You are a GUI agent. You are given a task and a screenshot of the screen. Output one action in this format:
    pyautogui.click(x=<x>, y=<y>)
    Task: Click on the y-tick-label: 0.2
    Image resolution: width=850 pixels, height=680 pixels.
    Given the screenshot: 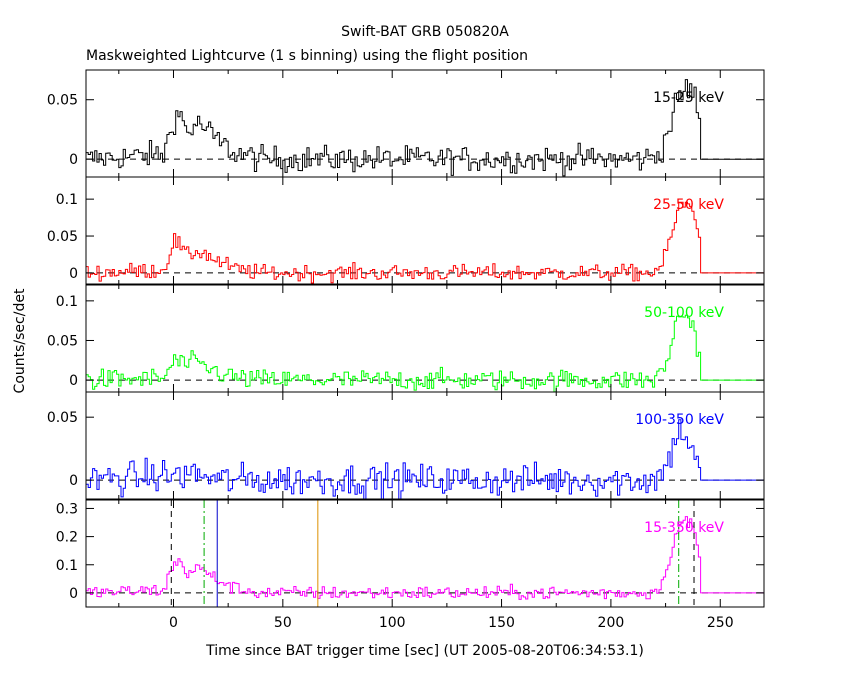 What is the action you would take?
    pyautogui.click(x=67, y=538)
    